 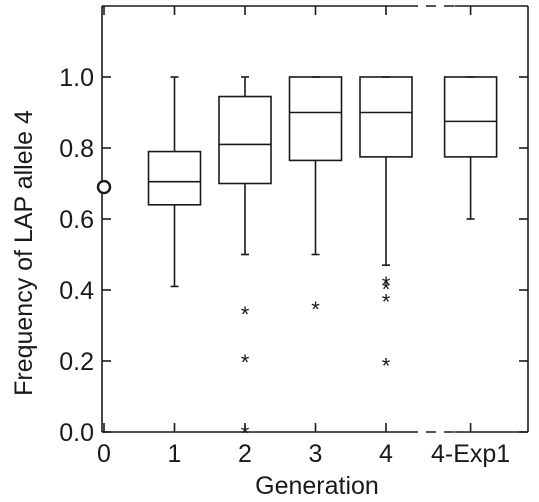 I want to click on x-tick-label: 0, so click(x=104, y=454).